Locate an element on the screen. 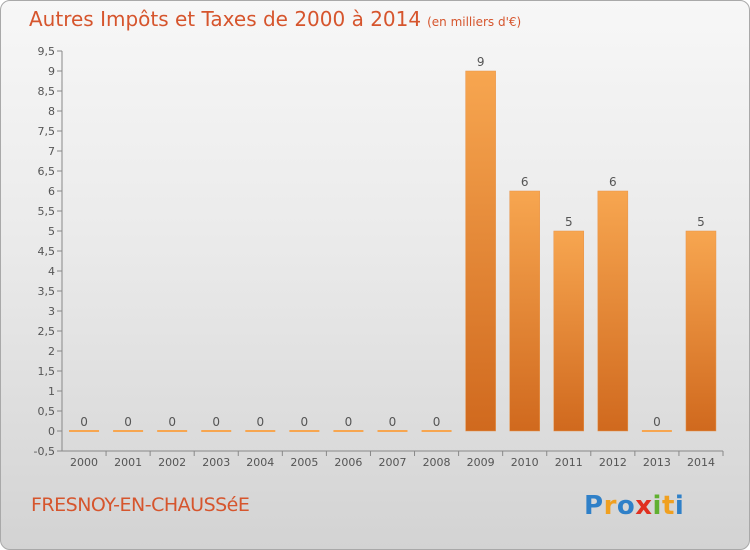 This screenshot has height=550, width=750. y-tick-label: 8,5 is located at coordinates (47, 91).